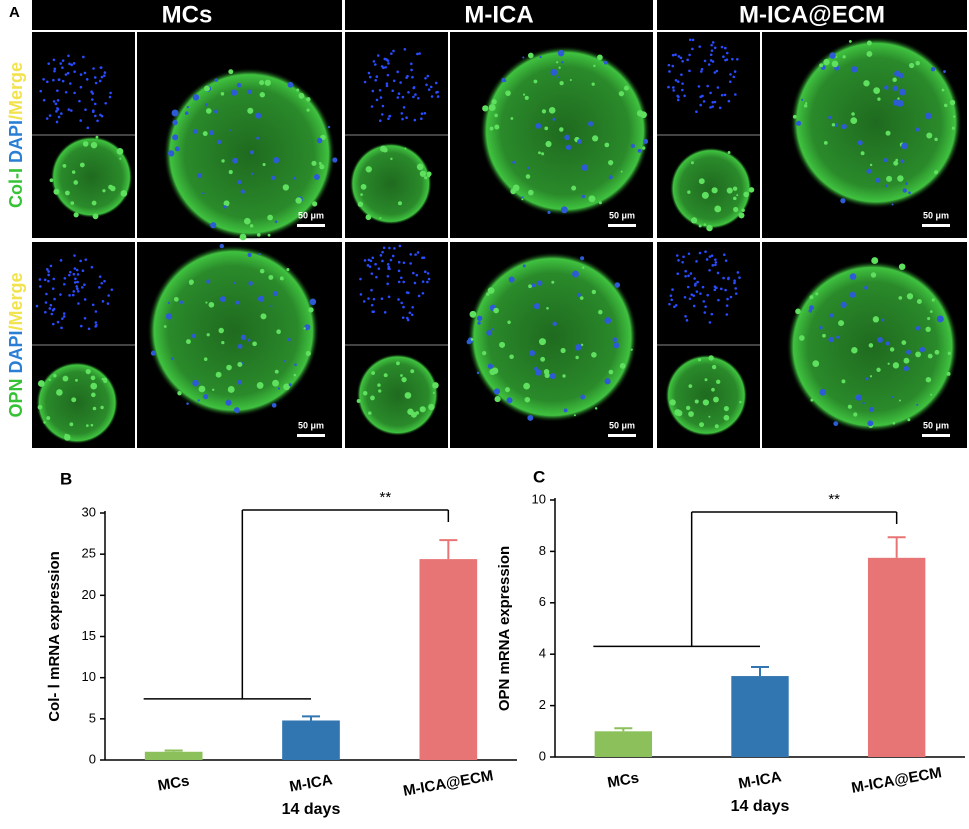 This screenshot has width=969, height=829. What do you see at coordinates (16, 376) in the screenshot?
I see `row-label-part: /` at bounding box center [16, 376].